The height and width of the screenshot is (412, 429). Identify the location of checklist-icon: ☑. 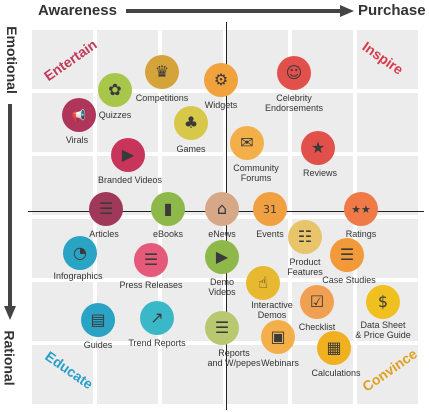
(317, 302).